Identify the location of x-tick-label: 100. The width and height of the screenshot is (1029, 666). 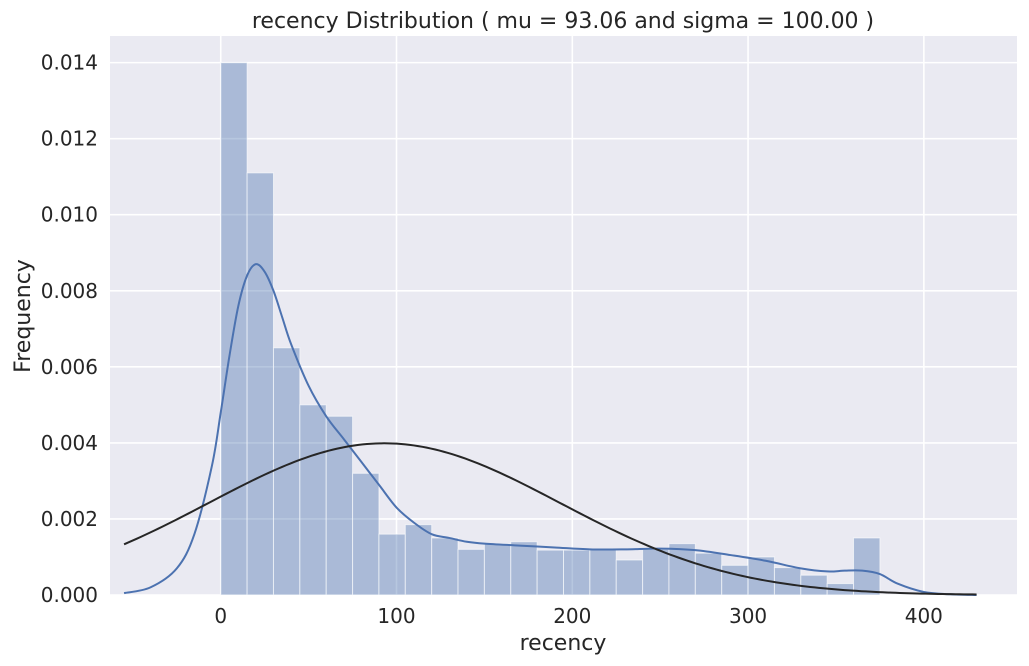
(396, 616).